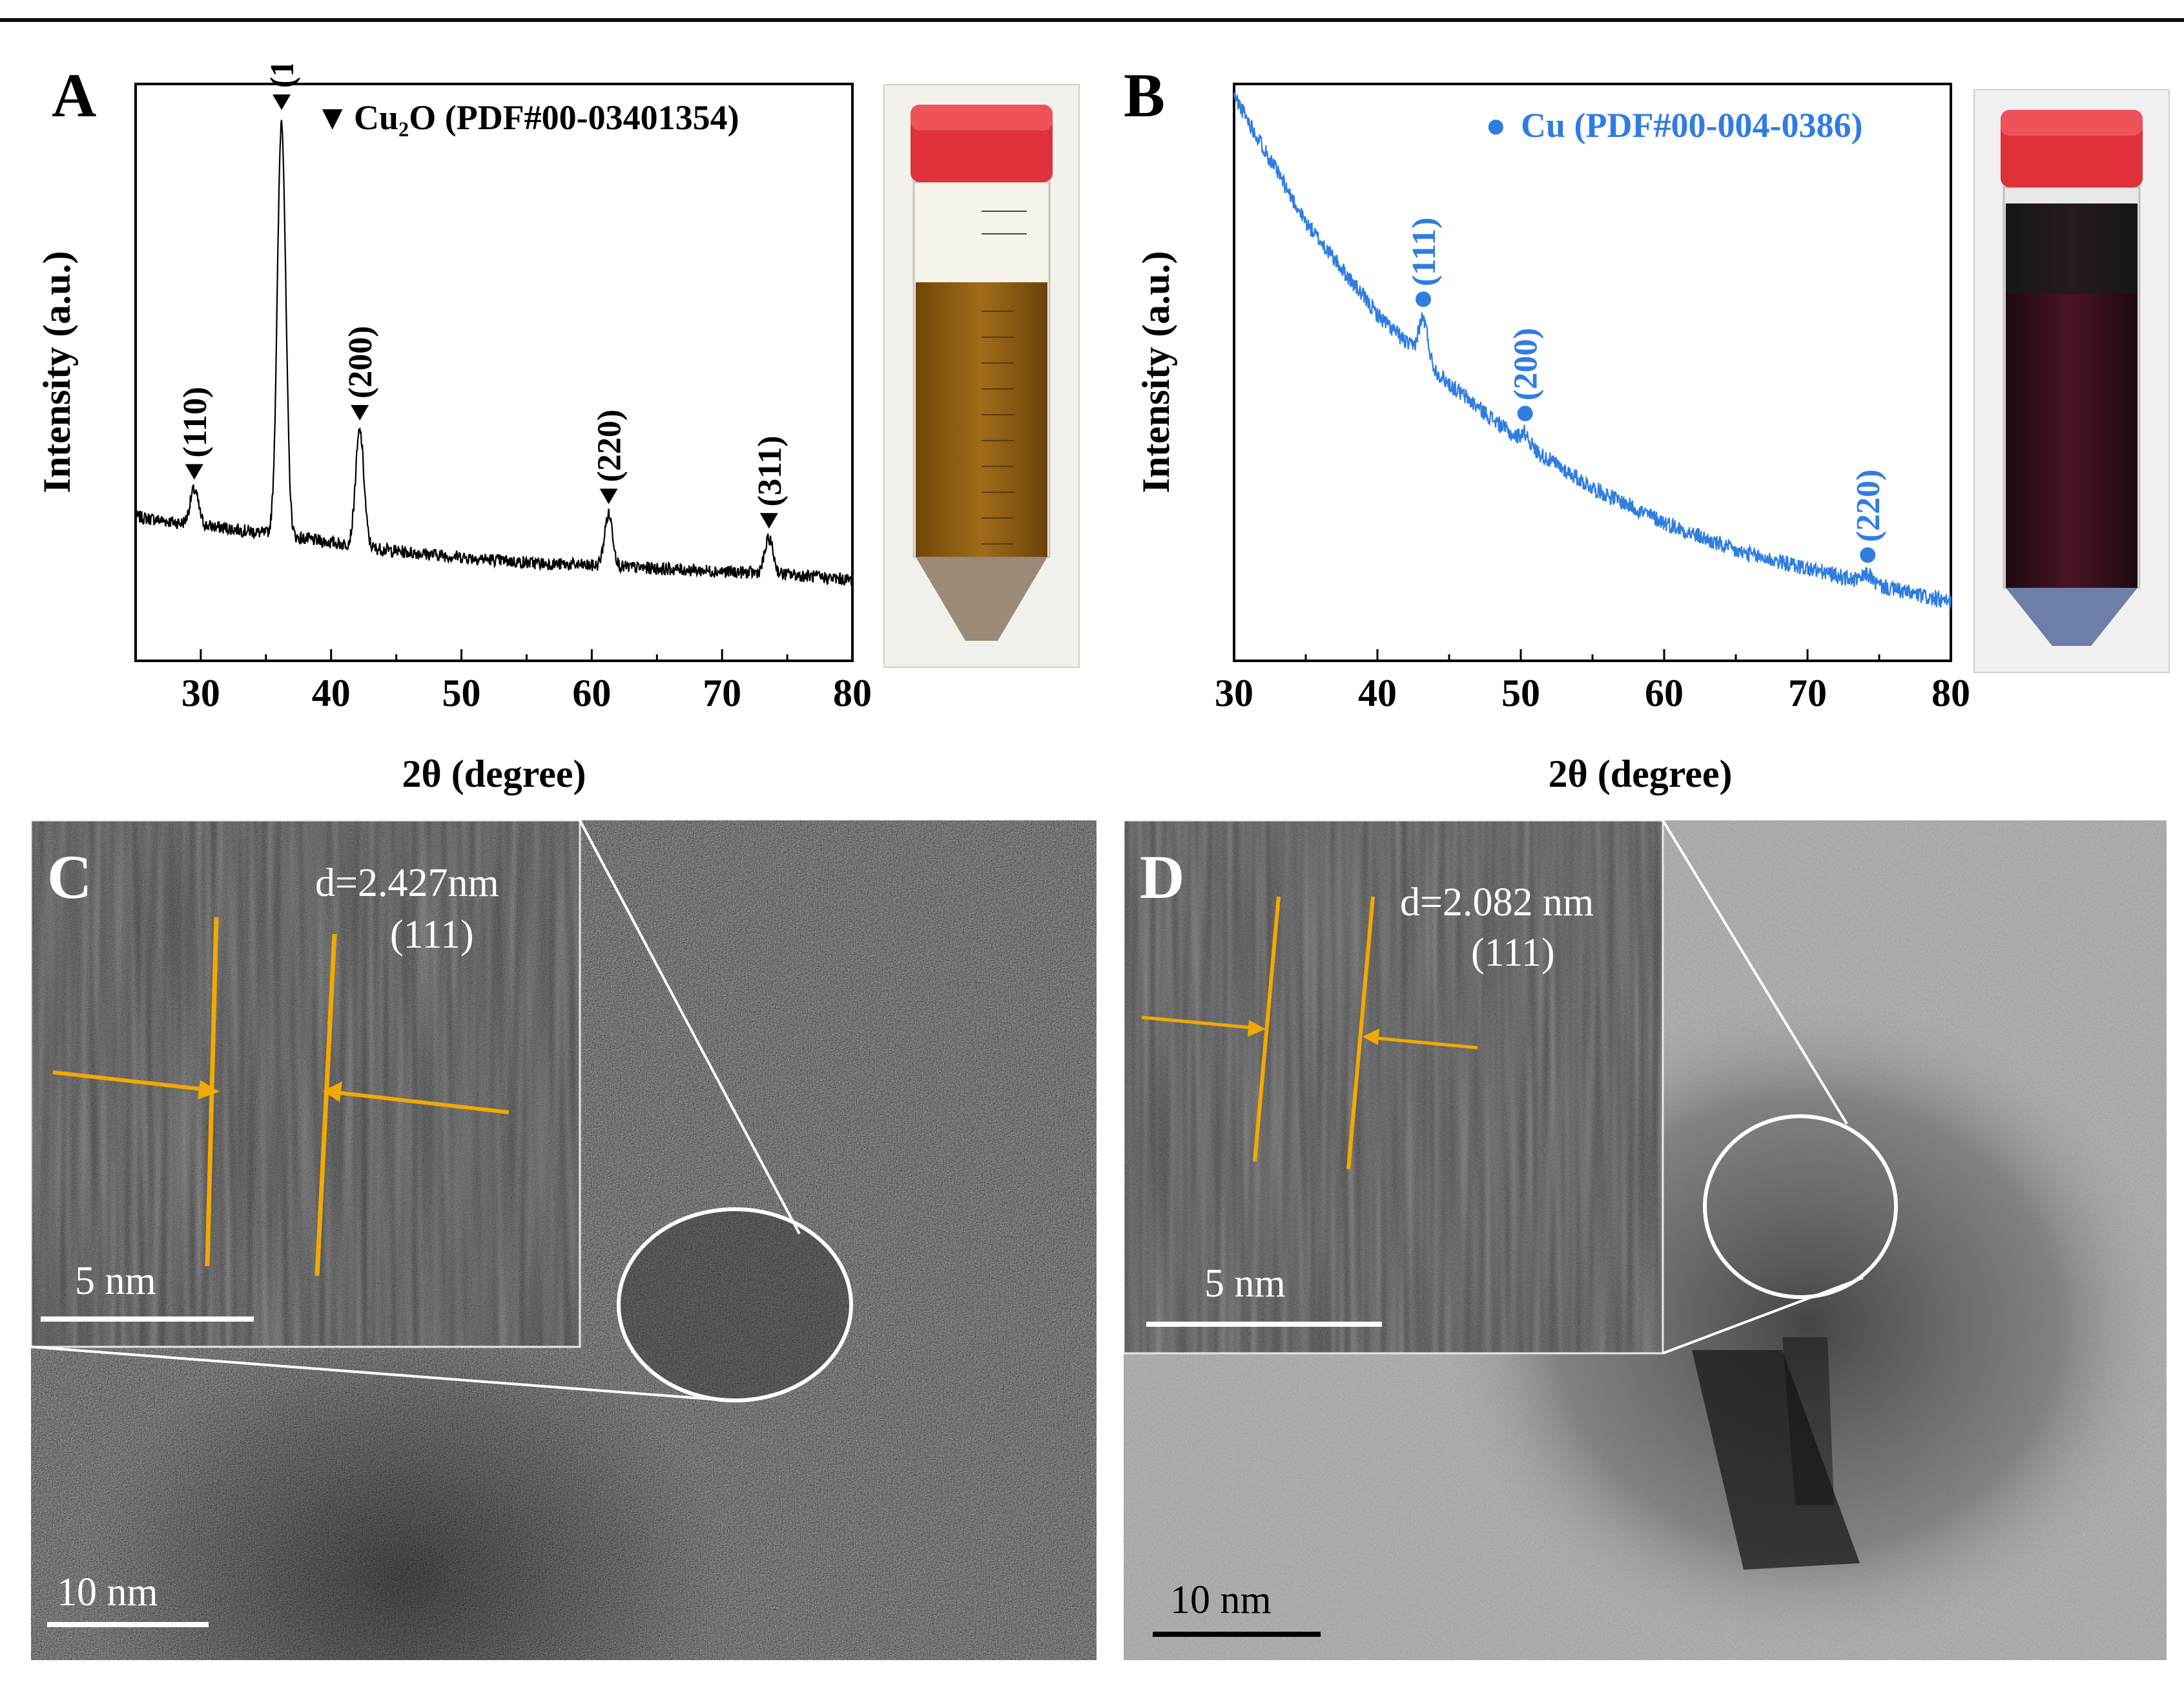 Image resolution: width=2184 pixels, height=1695 pixels. What do you see at coordinates (407, 883) in the screenshot?
I see `d-spacing-c: d=2.427nm` at bounding box center [407, 883].